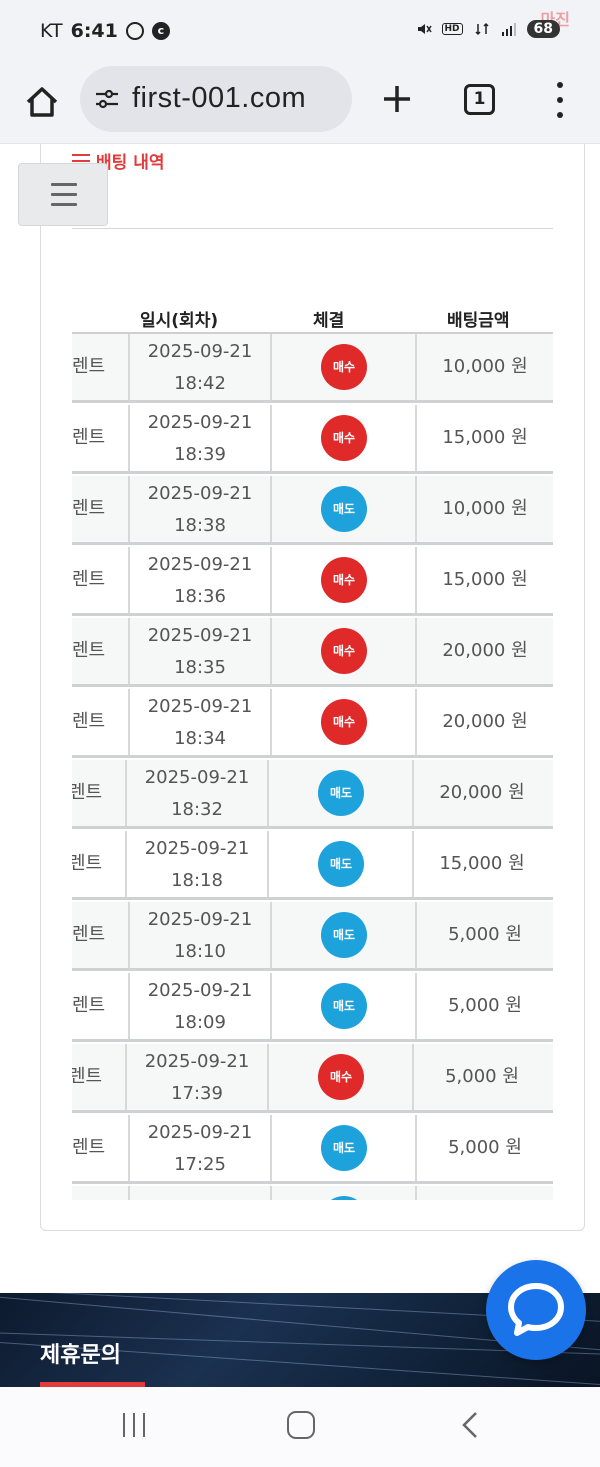  Describe the element at coordinates (216, 99) in the screenshot. I see `address-bar: first-001.com` at that location.